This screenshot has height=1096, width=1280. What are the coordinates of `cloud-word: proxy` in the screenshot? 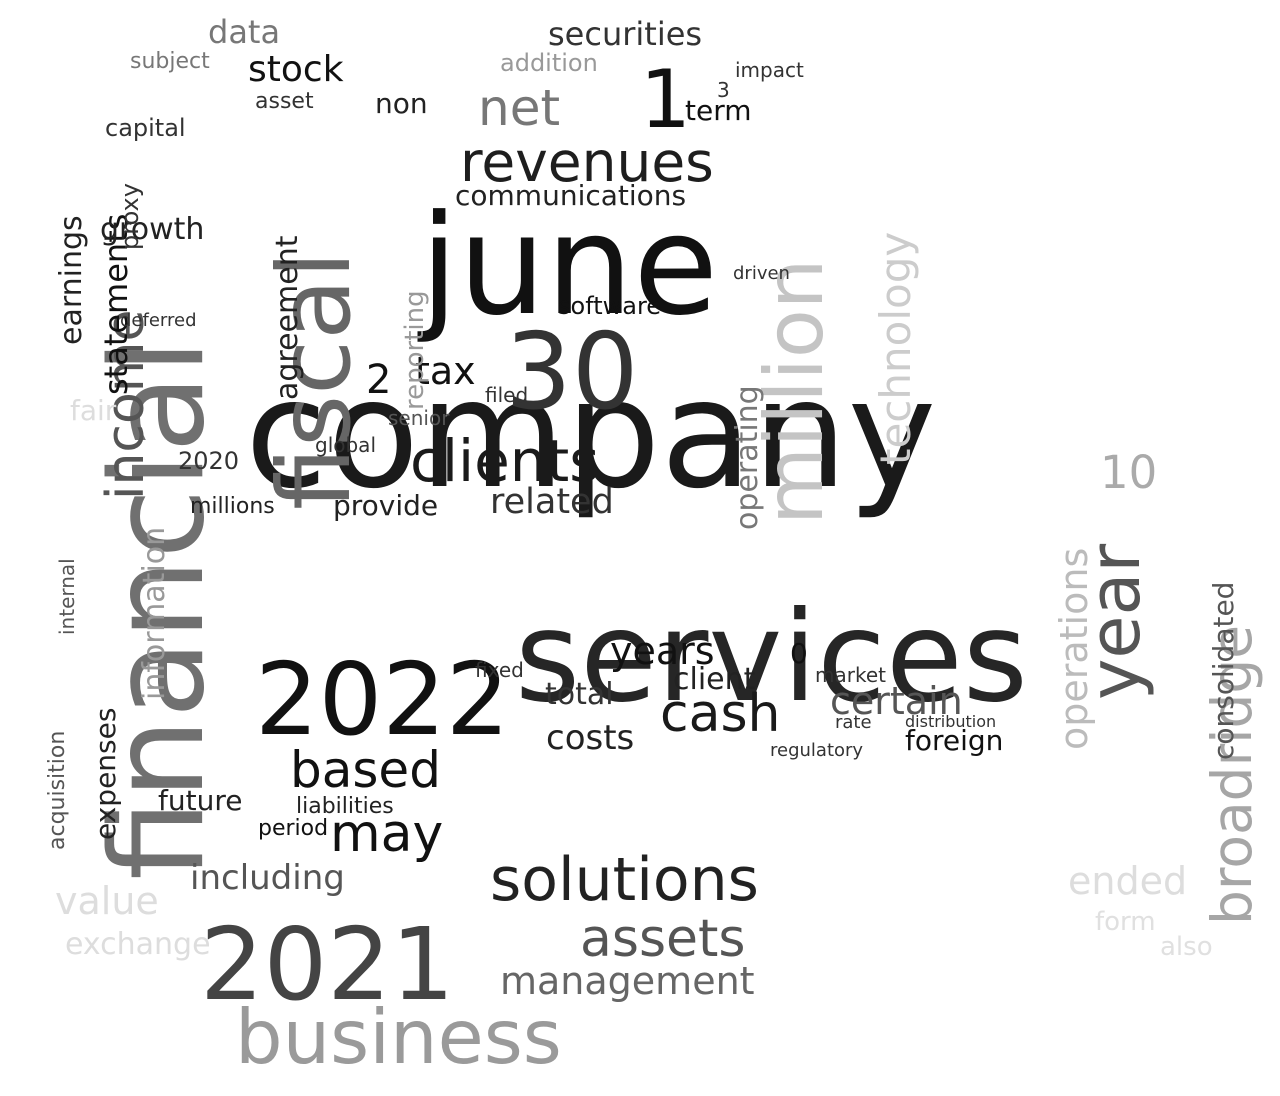 It's located at (130, 216).